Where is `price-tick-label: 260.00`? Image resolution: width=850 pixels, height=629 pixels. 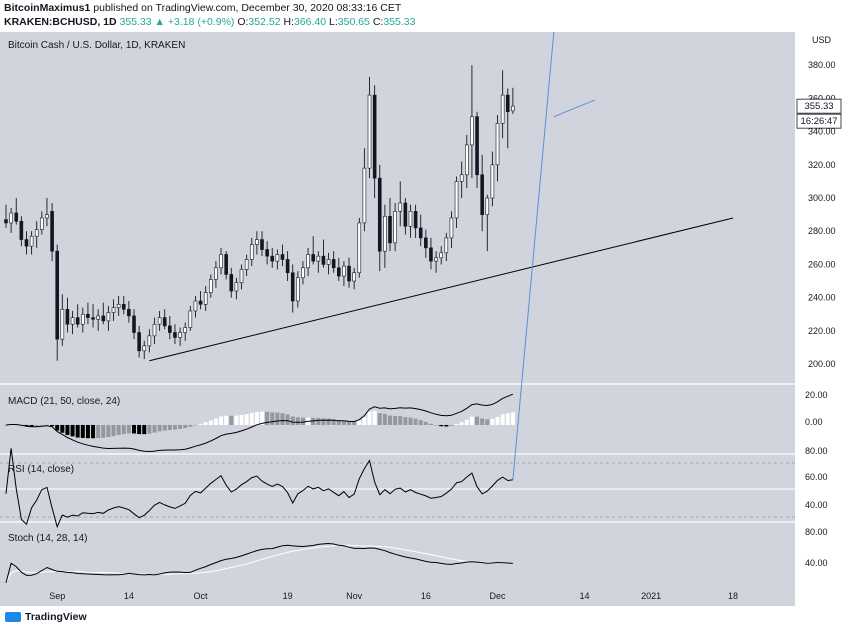
price-tick-label: 260.00 is located at coordinates (822, 264).